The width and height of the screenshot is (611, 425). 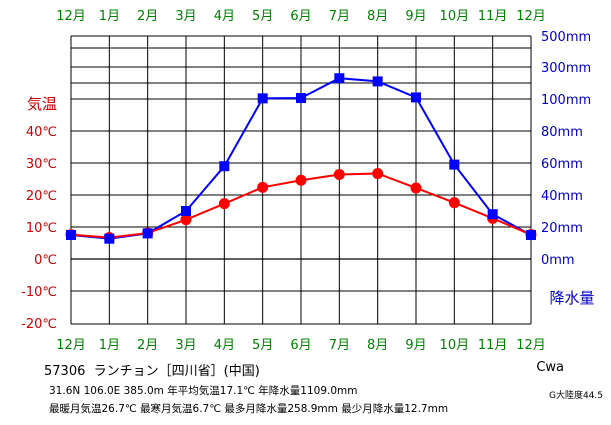 What do you see at coordinates (550, 367) in the screenshot?
I see `koppen-class: Cwa` at bounding box center [550, 367].